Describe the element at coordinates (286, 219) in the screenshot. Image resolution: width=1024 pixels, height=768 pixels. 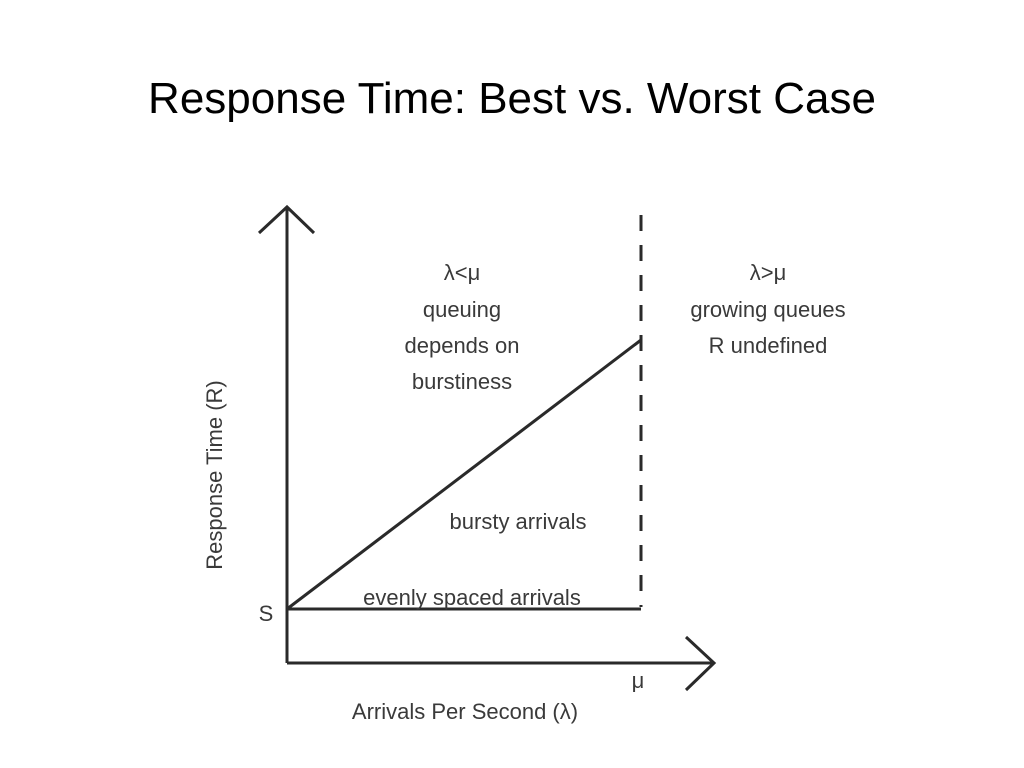
I see `y-arrowhead` at that location.